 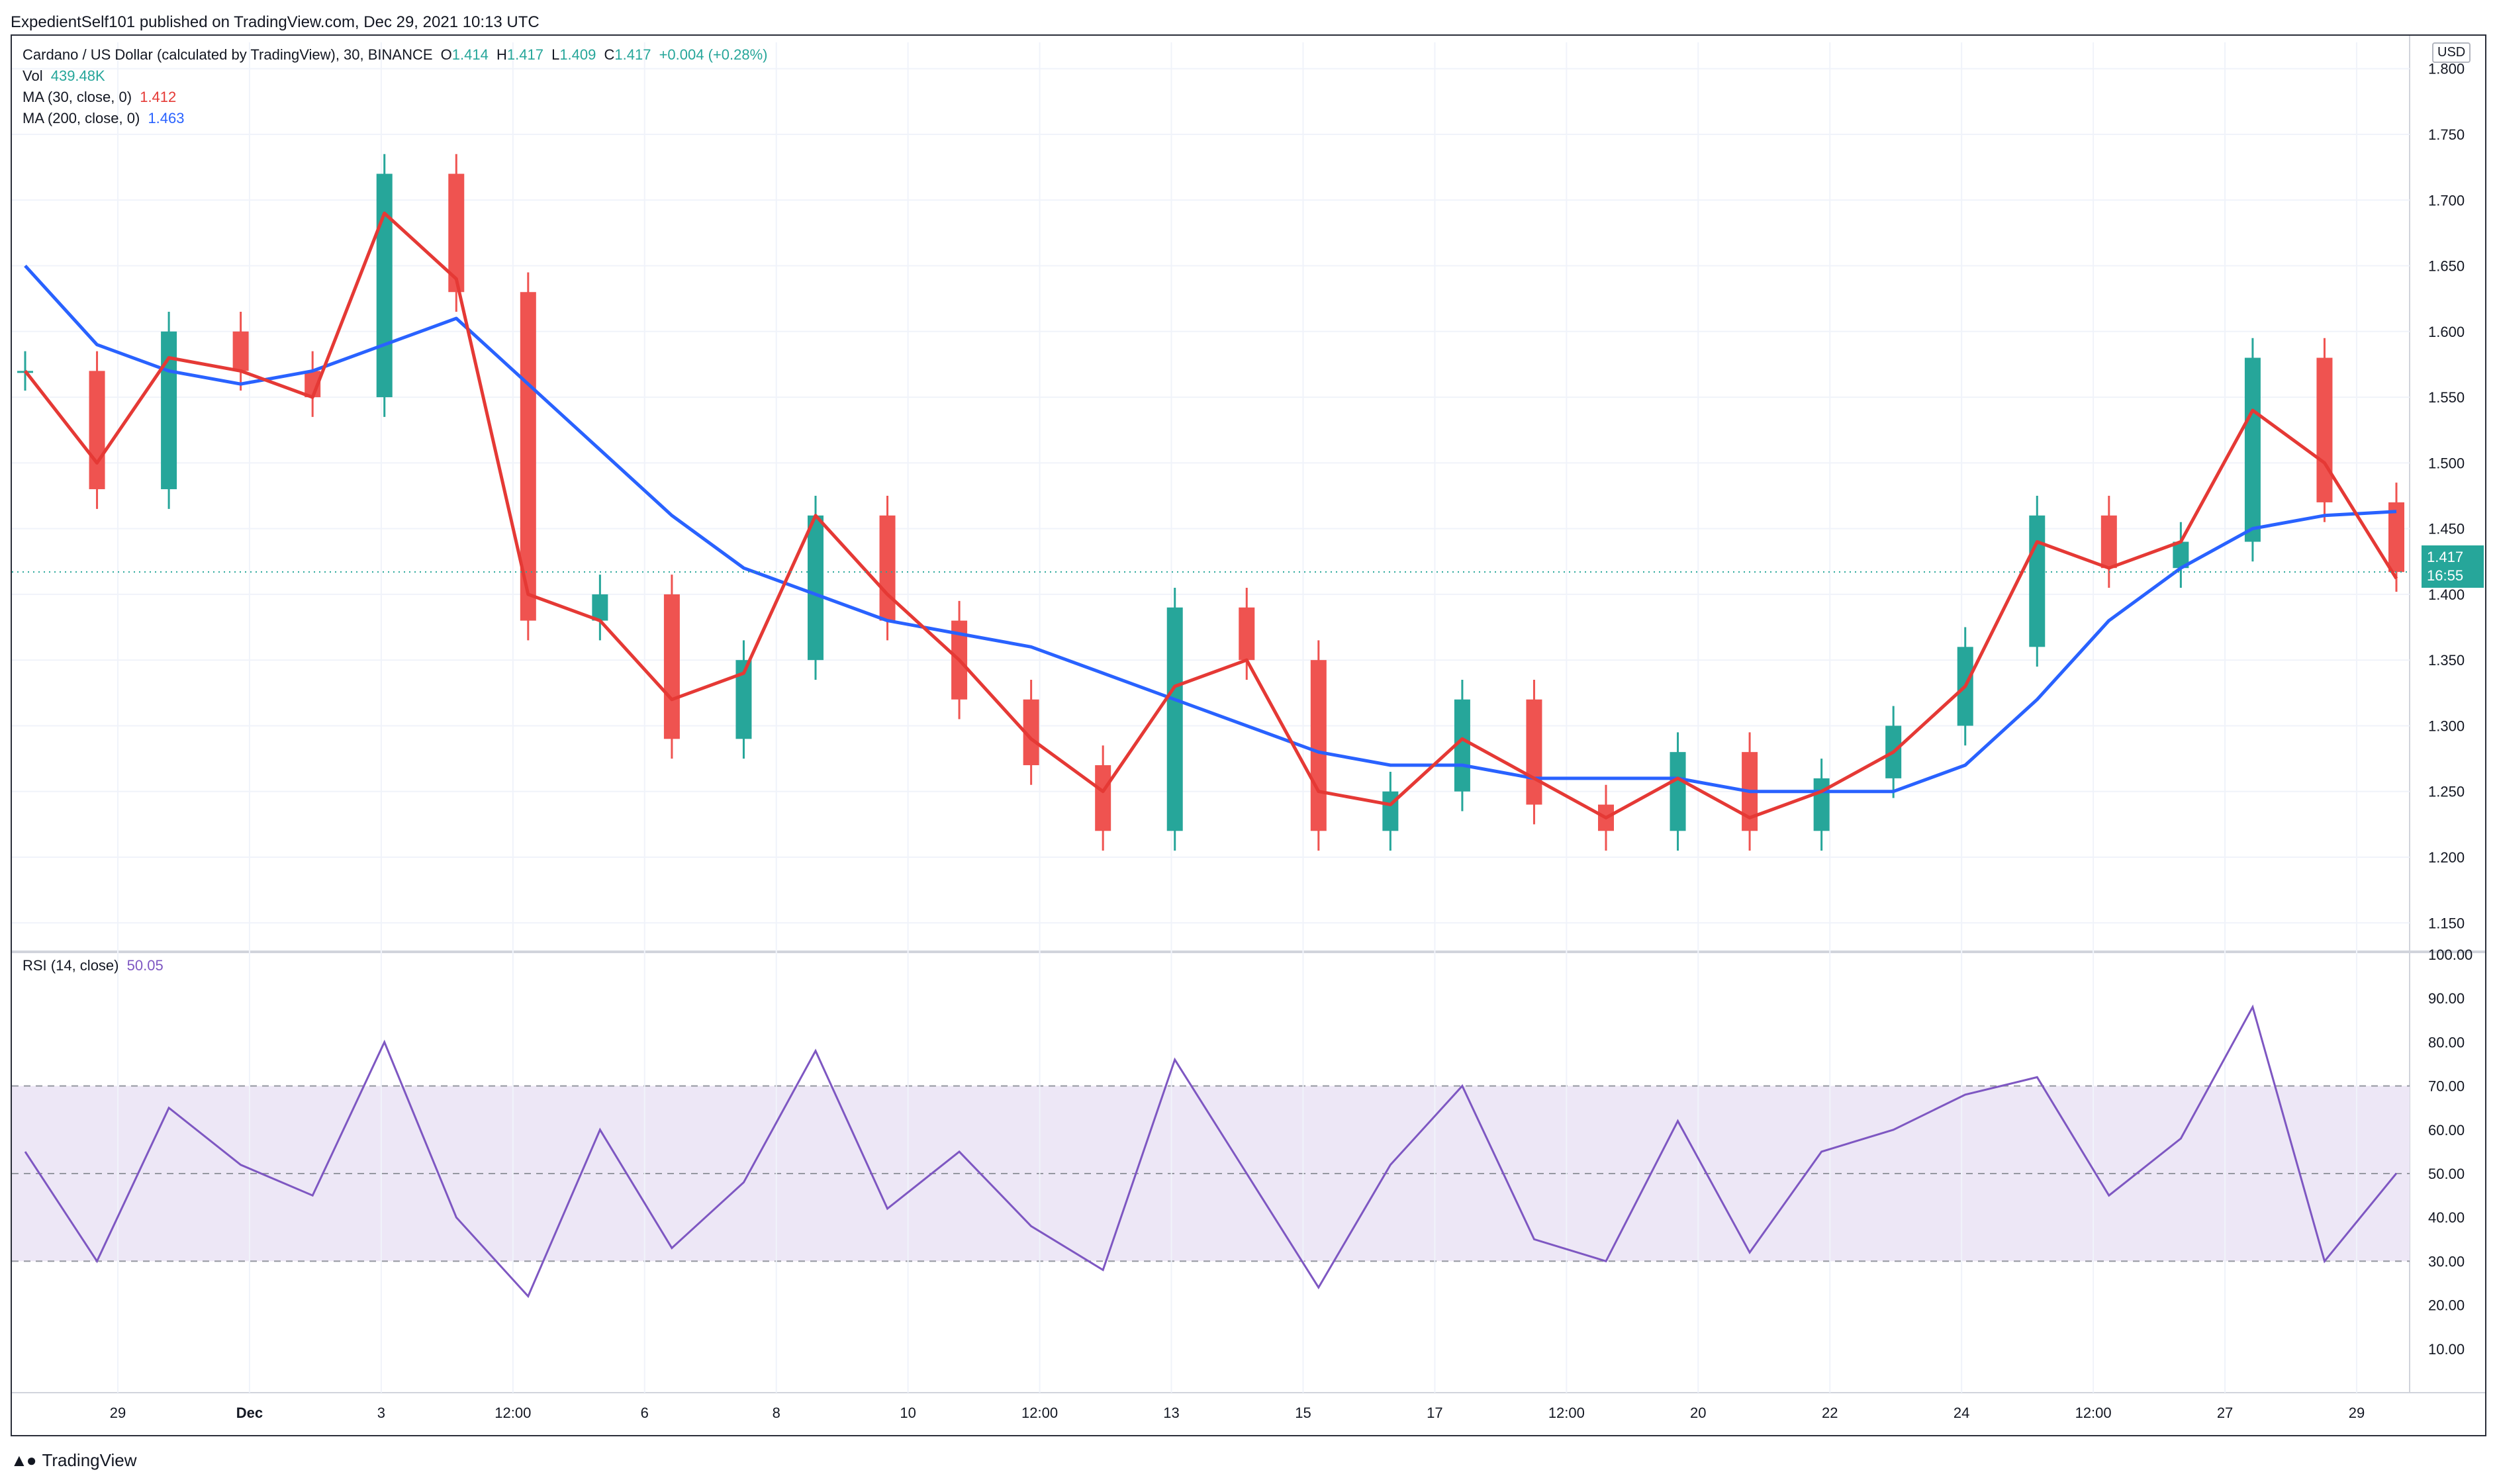 I want to click on price-tick-label: 1.750, so click(x=2446, y=134).